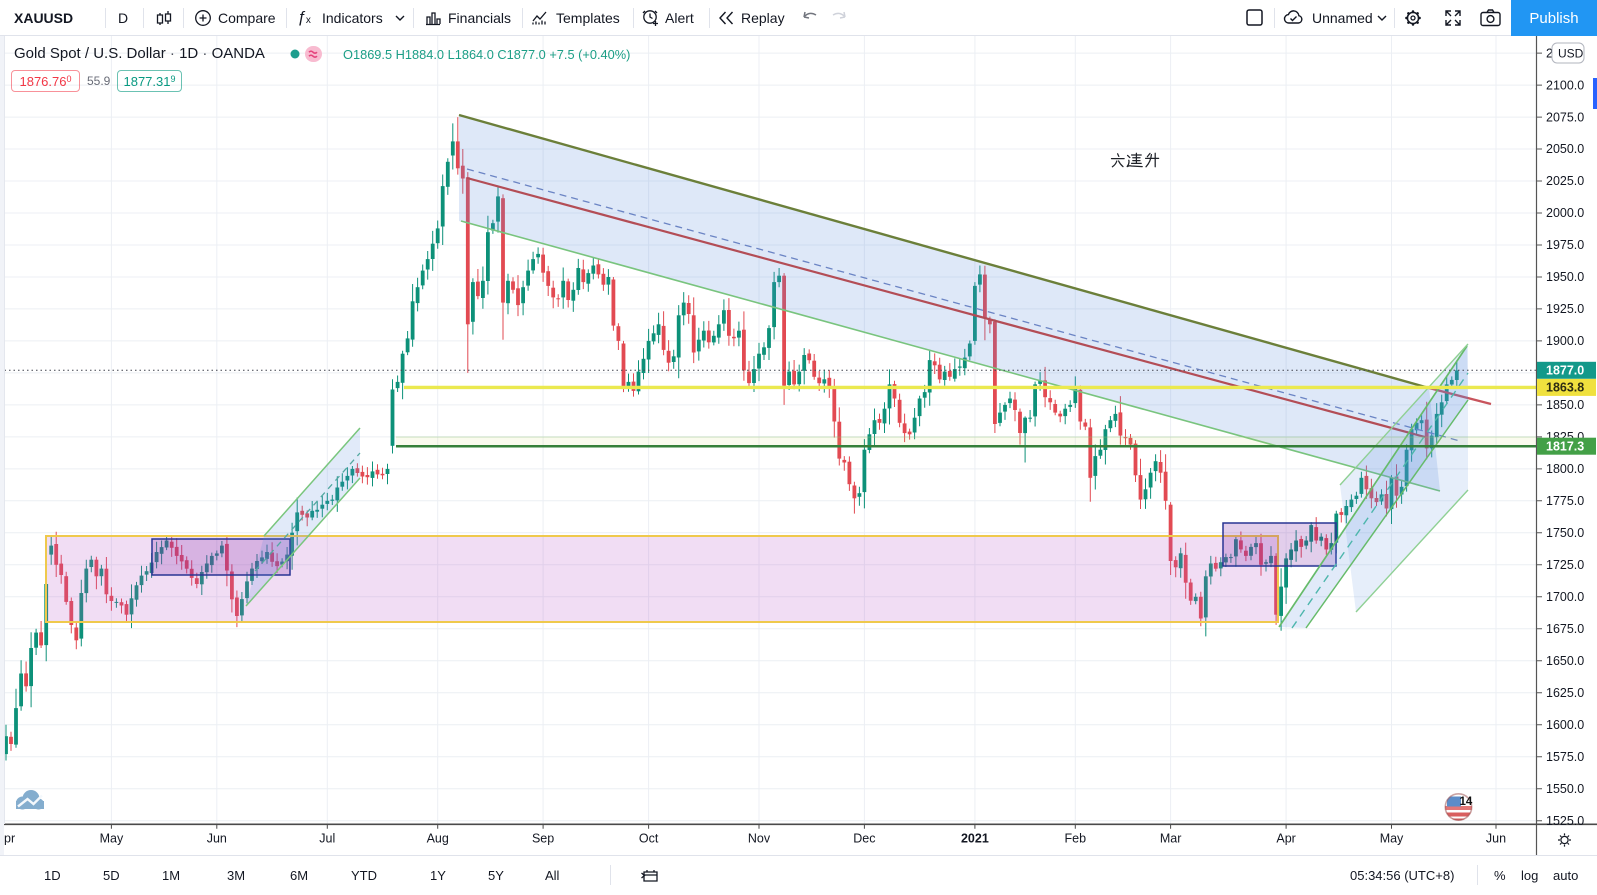  Describe the element at coordinates (1565, 789) in the screenshot. I see `svg-text: 1550.0` at that location.